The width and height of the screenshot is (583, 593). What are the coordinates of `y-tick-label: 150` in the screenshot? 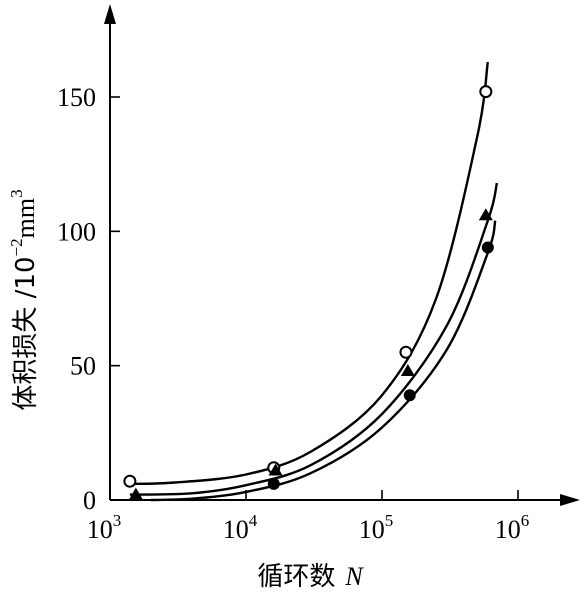 It's located at (76, 97).